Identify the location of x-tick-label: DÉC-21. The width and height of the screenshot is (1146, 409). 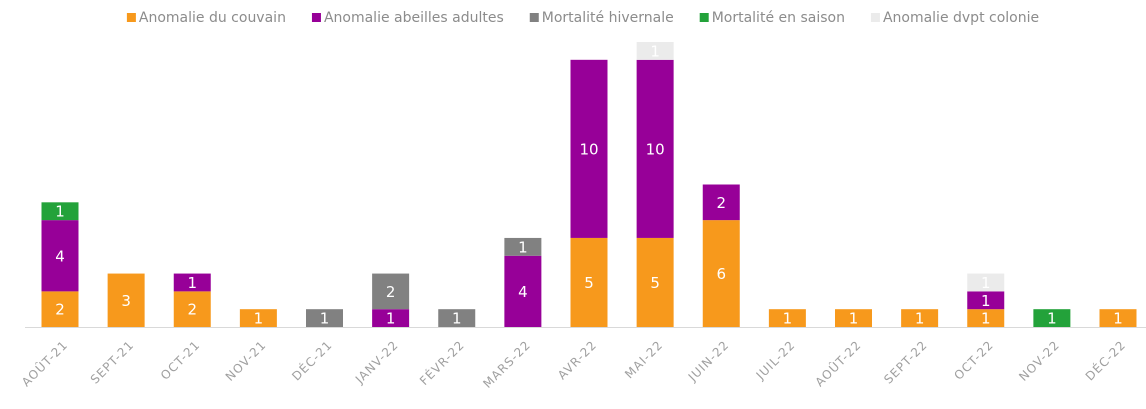
(312, 360).